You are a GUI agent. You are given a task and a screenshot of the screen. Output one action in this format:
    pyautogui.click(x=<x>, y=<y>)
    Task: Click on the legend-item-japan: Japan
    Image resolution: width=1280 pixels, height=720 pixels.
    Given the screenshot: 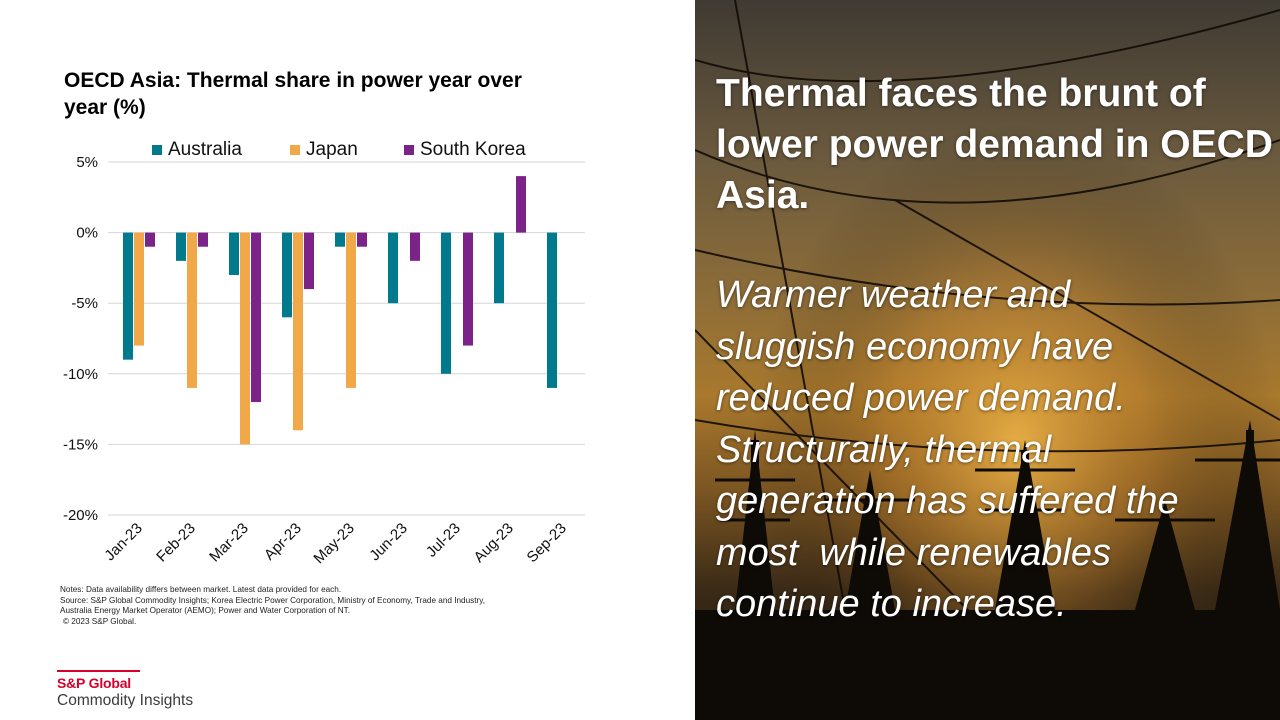 What is the action you would take?
    pyautogui.click(x=324, y=150)
    